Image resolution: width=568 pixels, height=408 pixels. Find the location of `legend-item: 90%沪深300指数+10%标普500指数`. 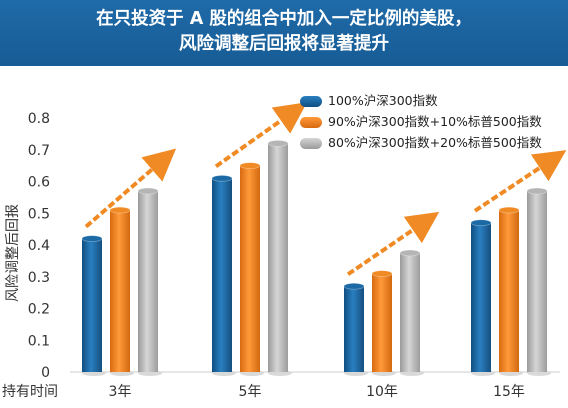

legend-item: 90%沪深300指数+10%标普500指数 is located at coordinates (421, 121).